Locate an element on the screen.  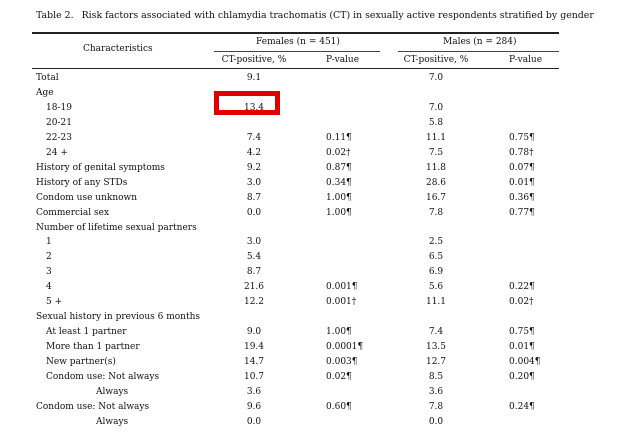
males-ct-positive-cell: 12.7 is located at coordinates (436, 362).